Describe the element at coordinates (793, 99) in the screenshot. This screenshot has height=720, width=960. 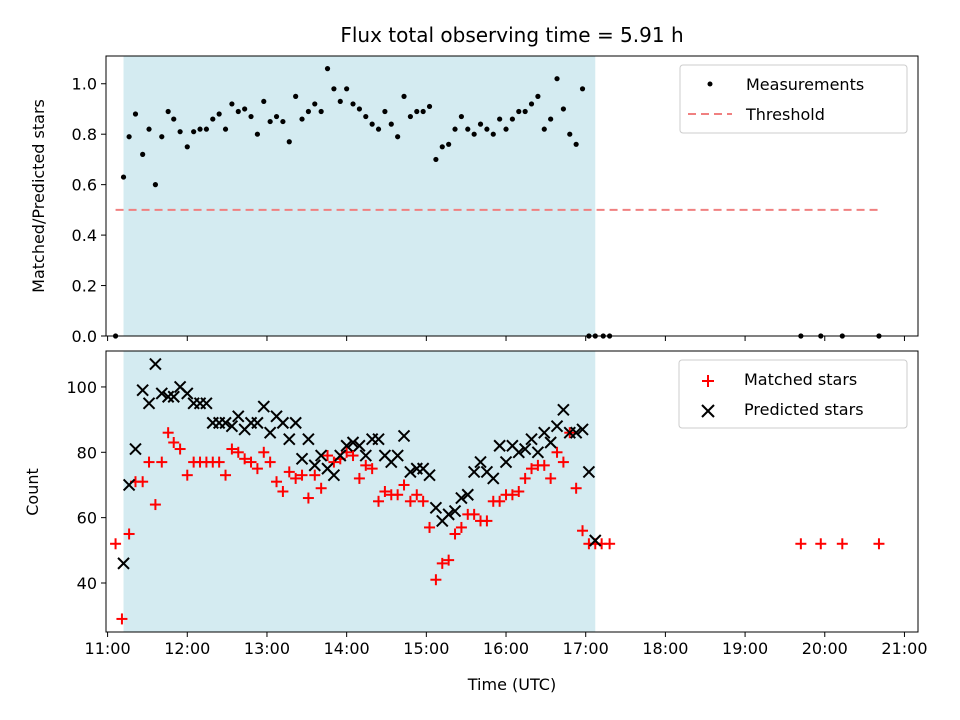
I see `top-legend: Measurements Threshold` at that location.